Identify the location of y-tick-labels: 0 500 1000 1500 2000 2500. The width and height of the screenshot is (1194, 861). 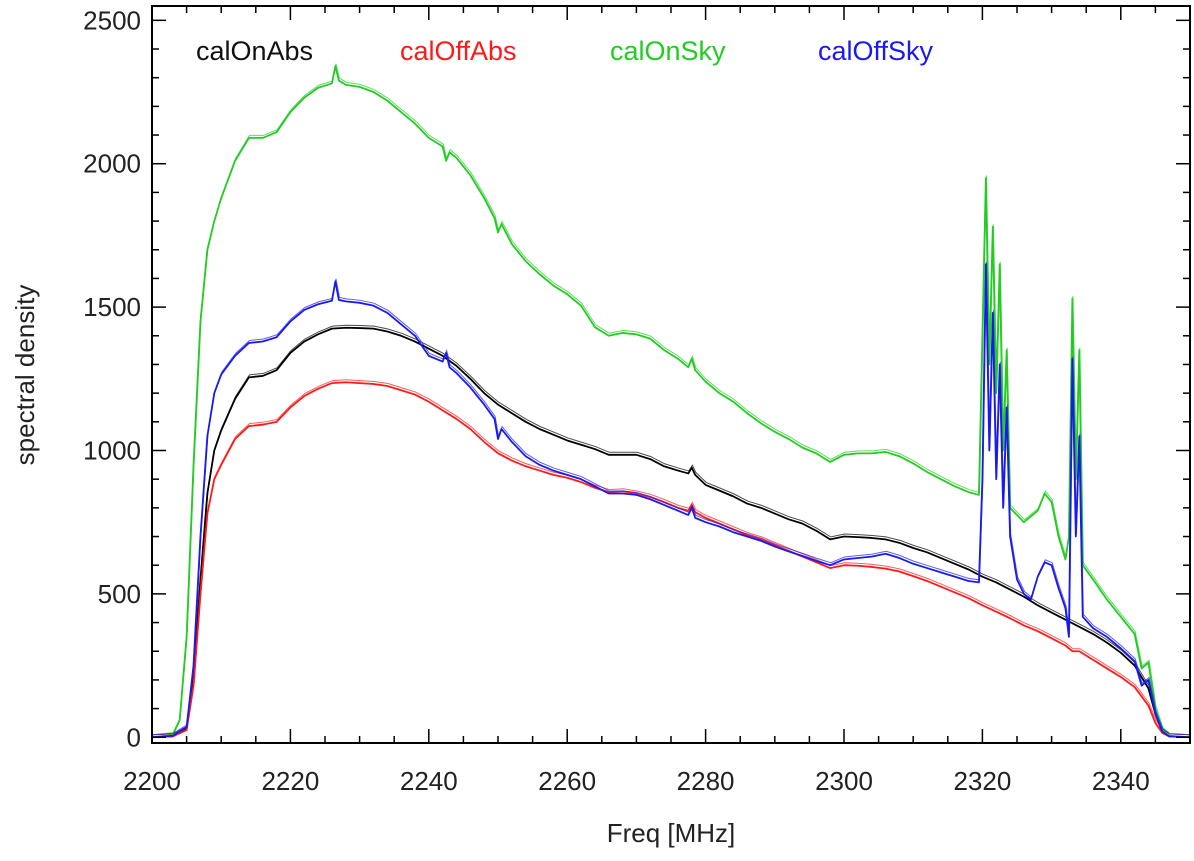
(112, 378).